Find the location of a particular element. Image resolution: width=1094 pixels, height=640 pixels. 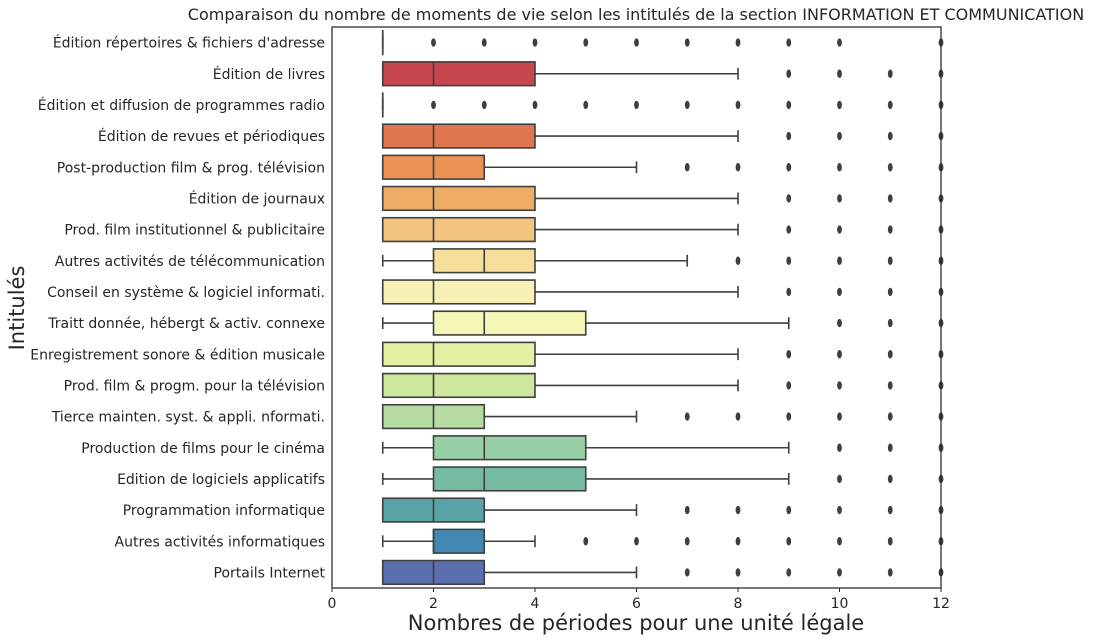

x-tick-label: 8 is located at coordinates (738, 604).